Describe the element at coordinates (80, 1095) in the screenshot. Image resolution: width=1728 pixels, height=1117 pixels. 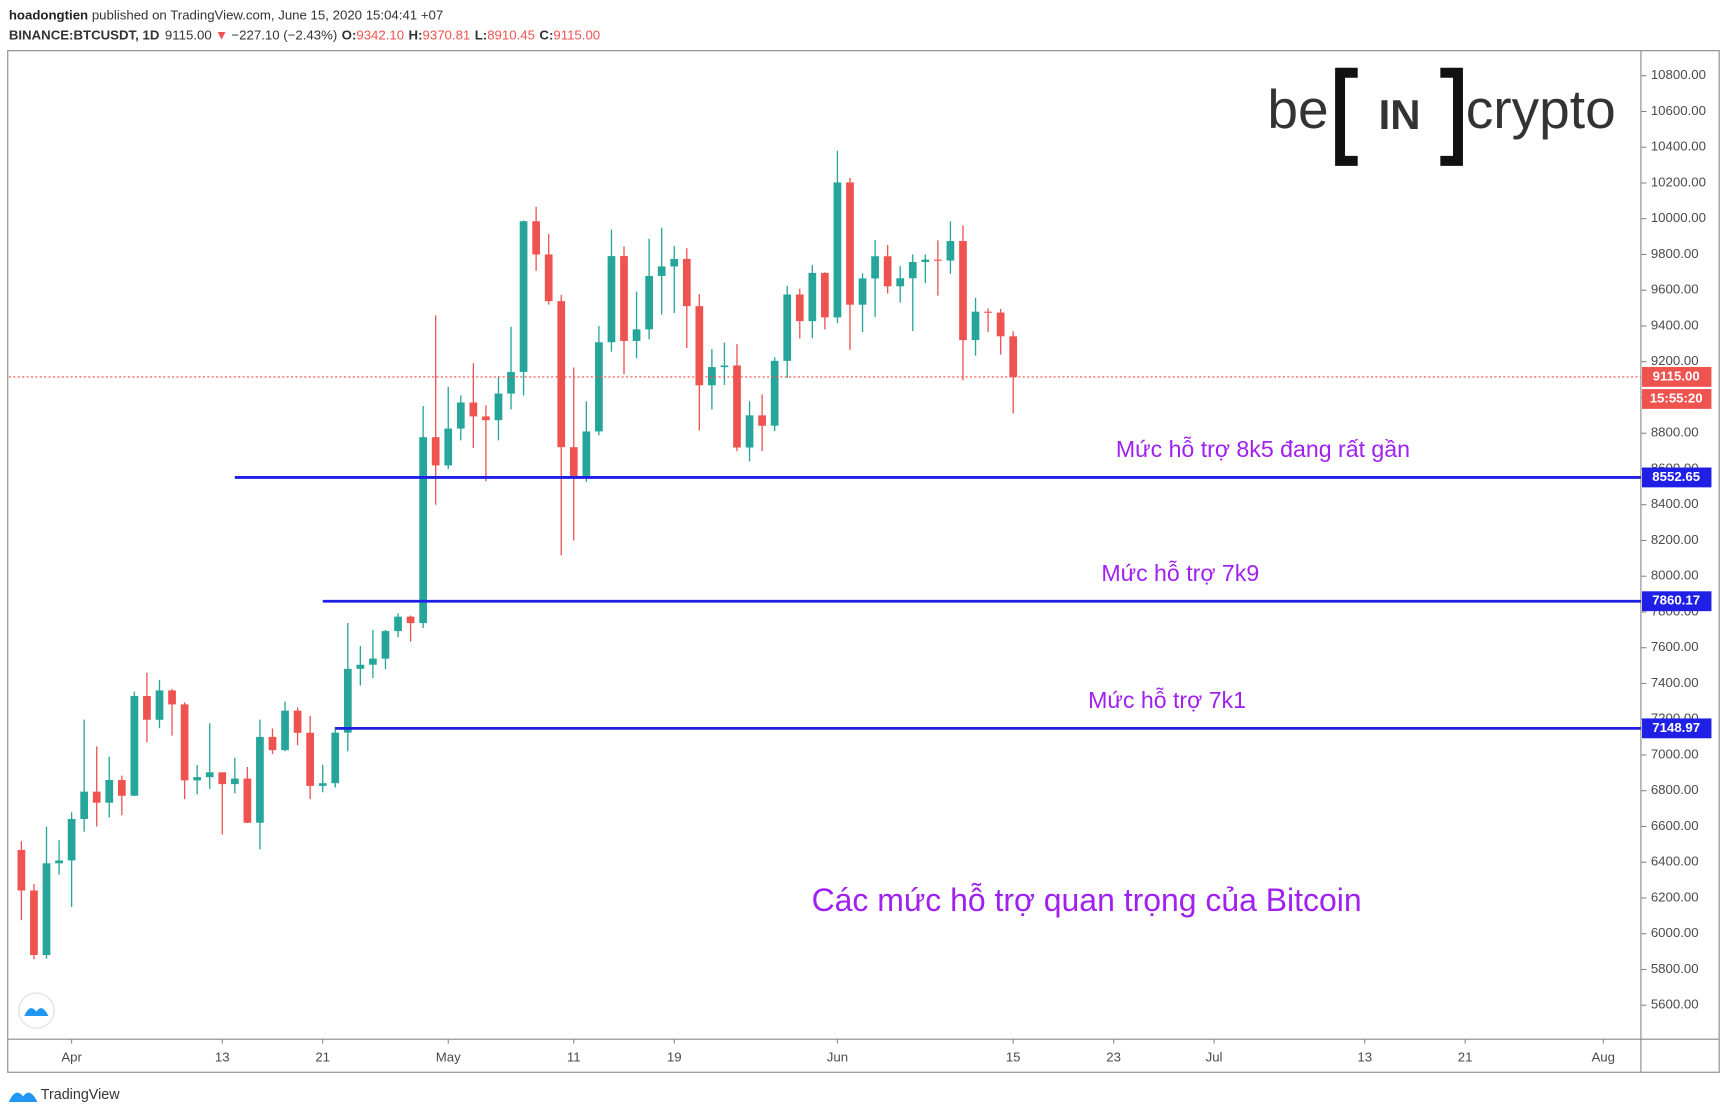
I see `footer-brand: TradingView` at that location.